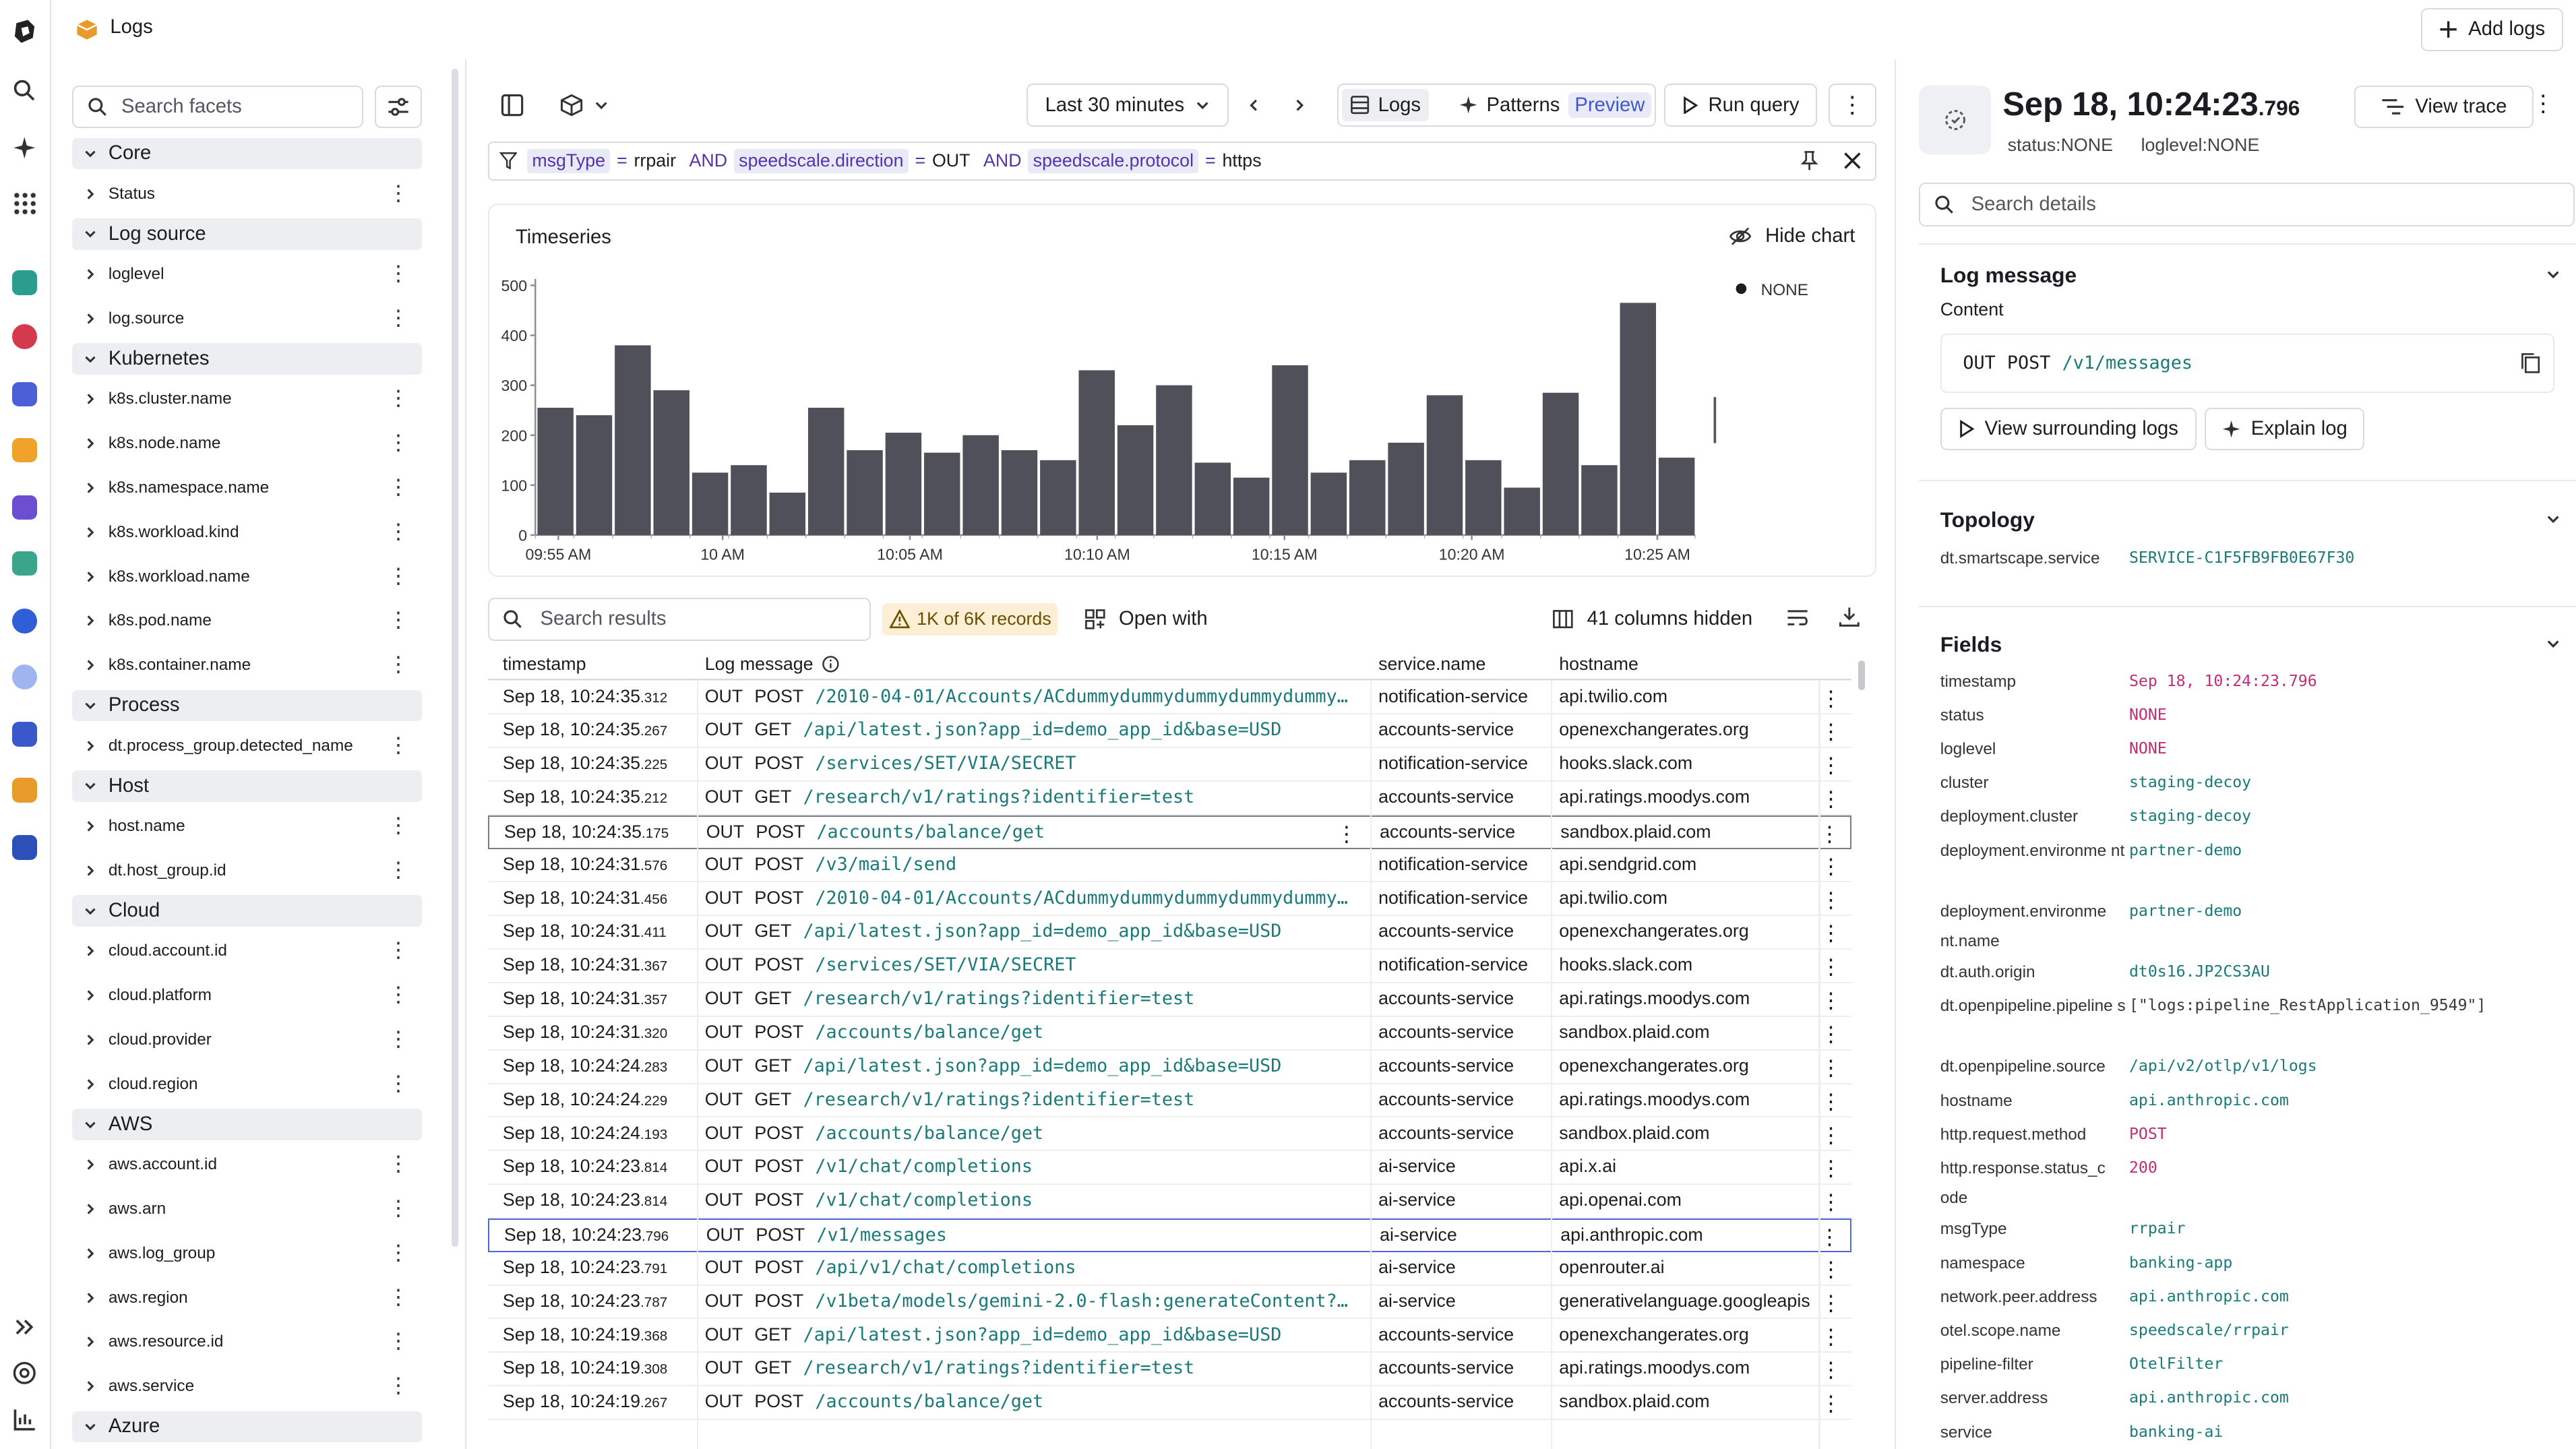  Describe the element at coordinates (1242, 160) in the screenshot. I see `filter-value: https` at that location.